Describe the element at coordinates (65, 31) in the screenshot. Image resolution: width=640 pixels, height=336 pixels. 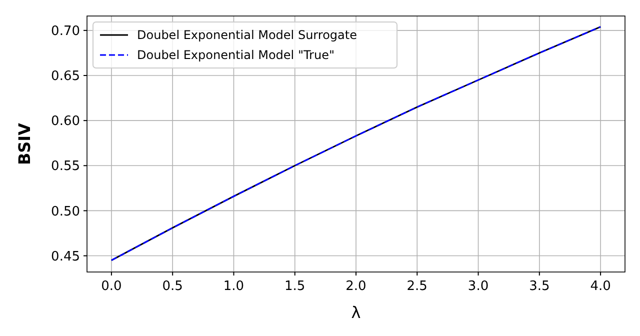
I see `y-tick-label: 0.70` at that location.